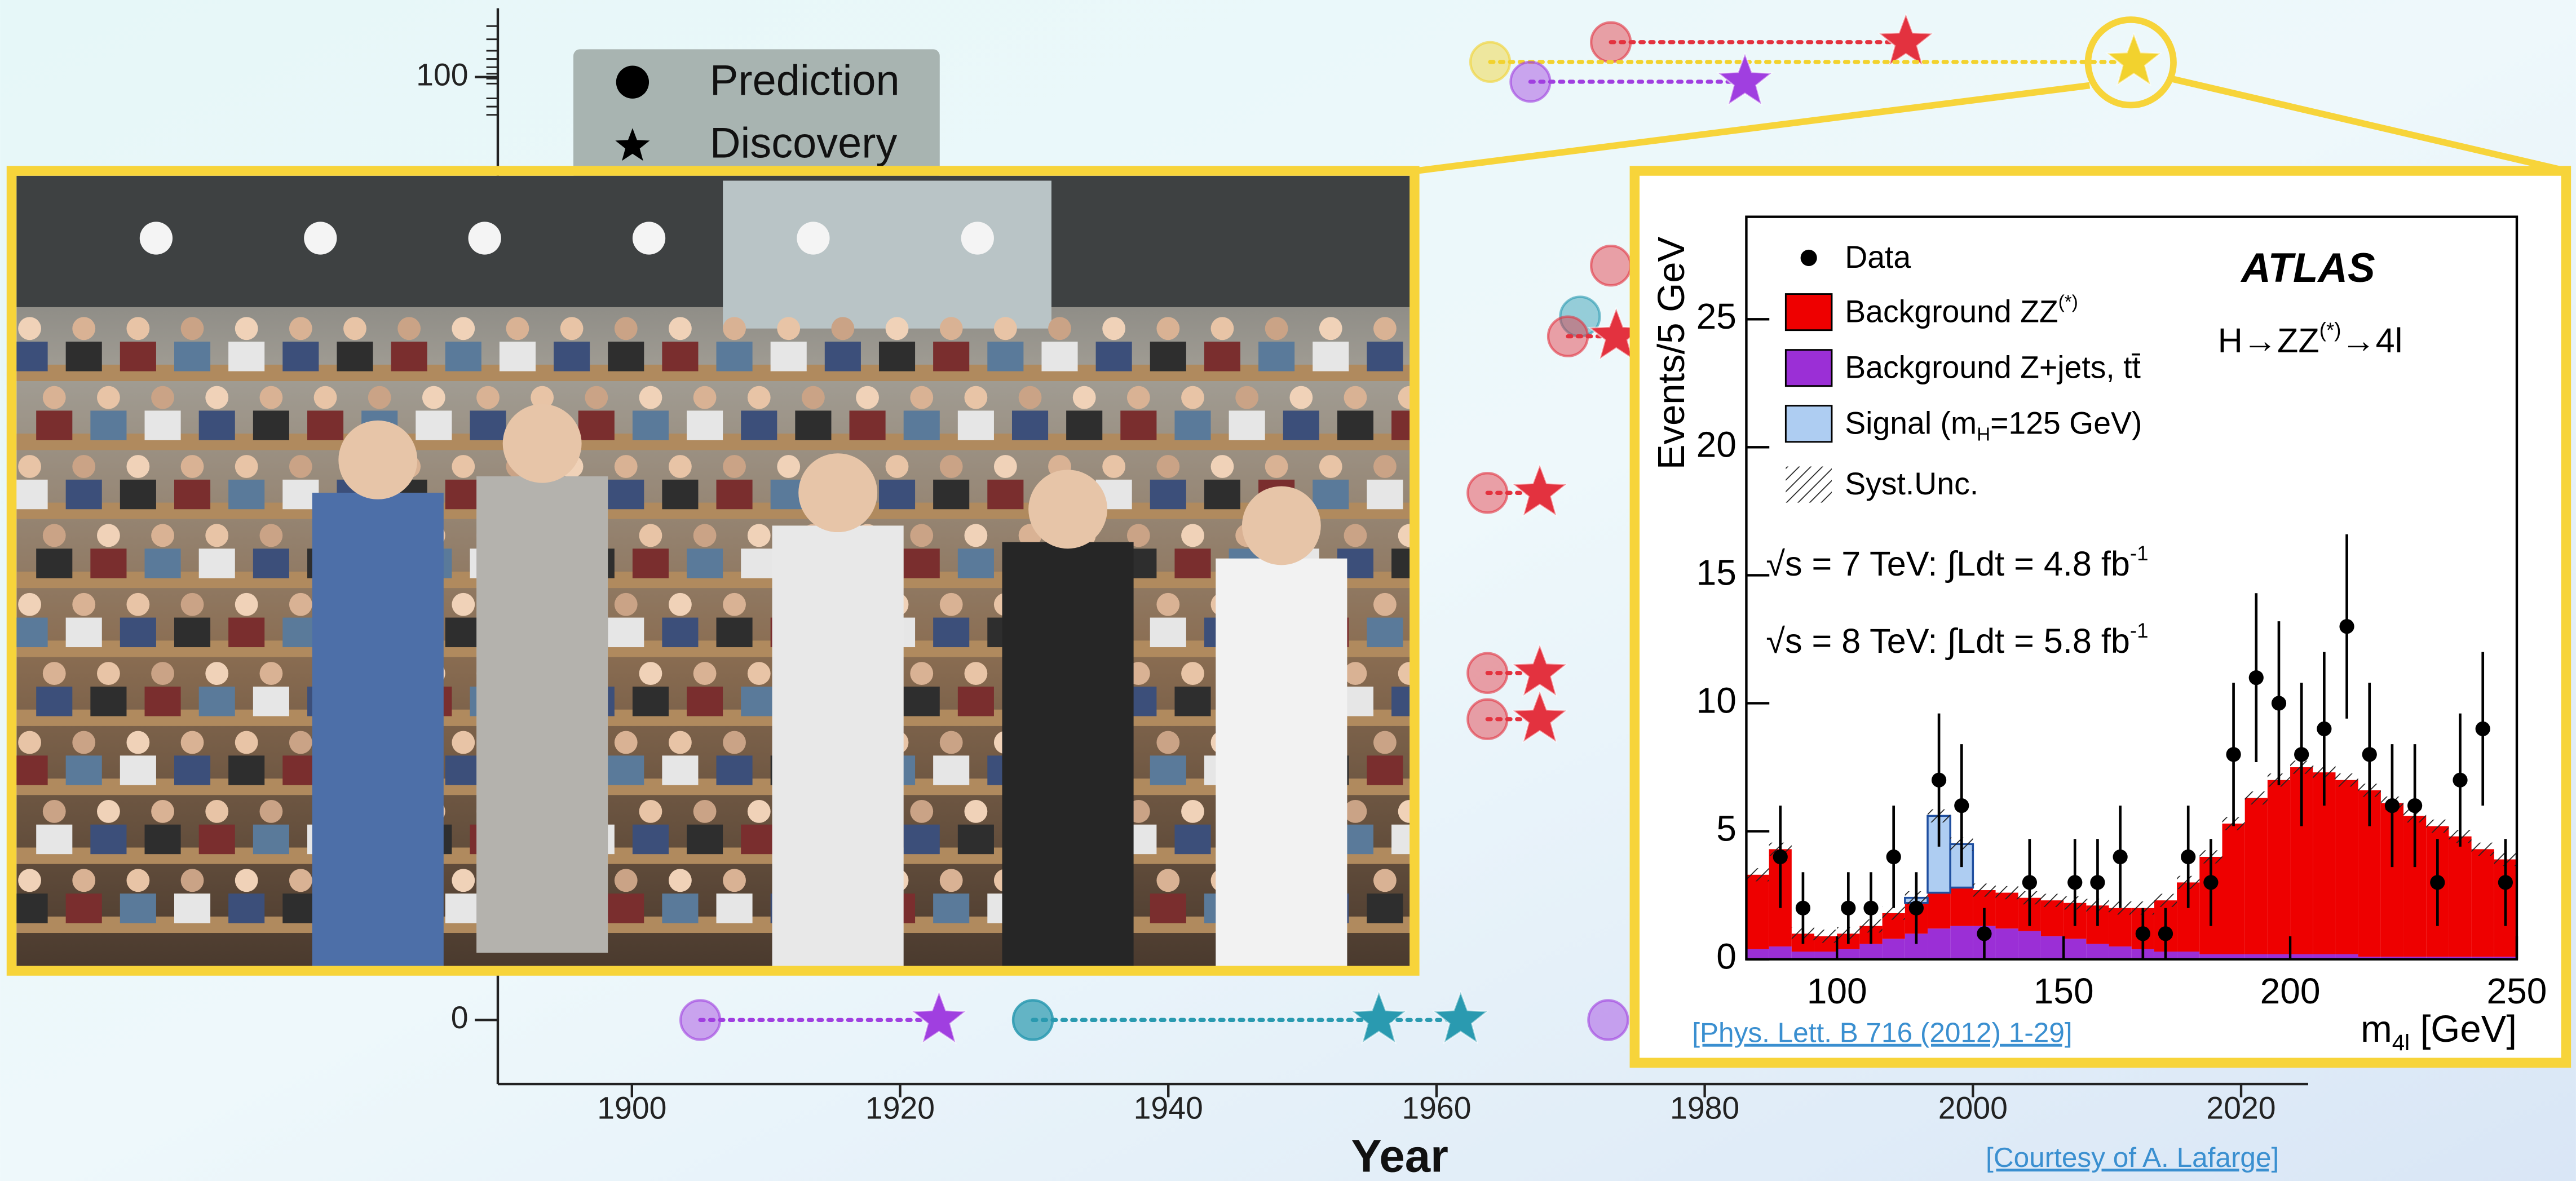 The width and height of the screenshot is (2576, 1181). I want to click on prediction-point, so click(1487, 719).